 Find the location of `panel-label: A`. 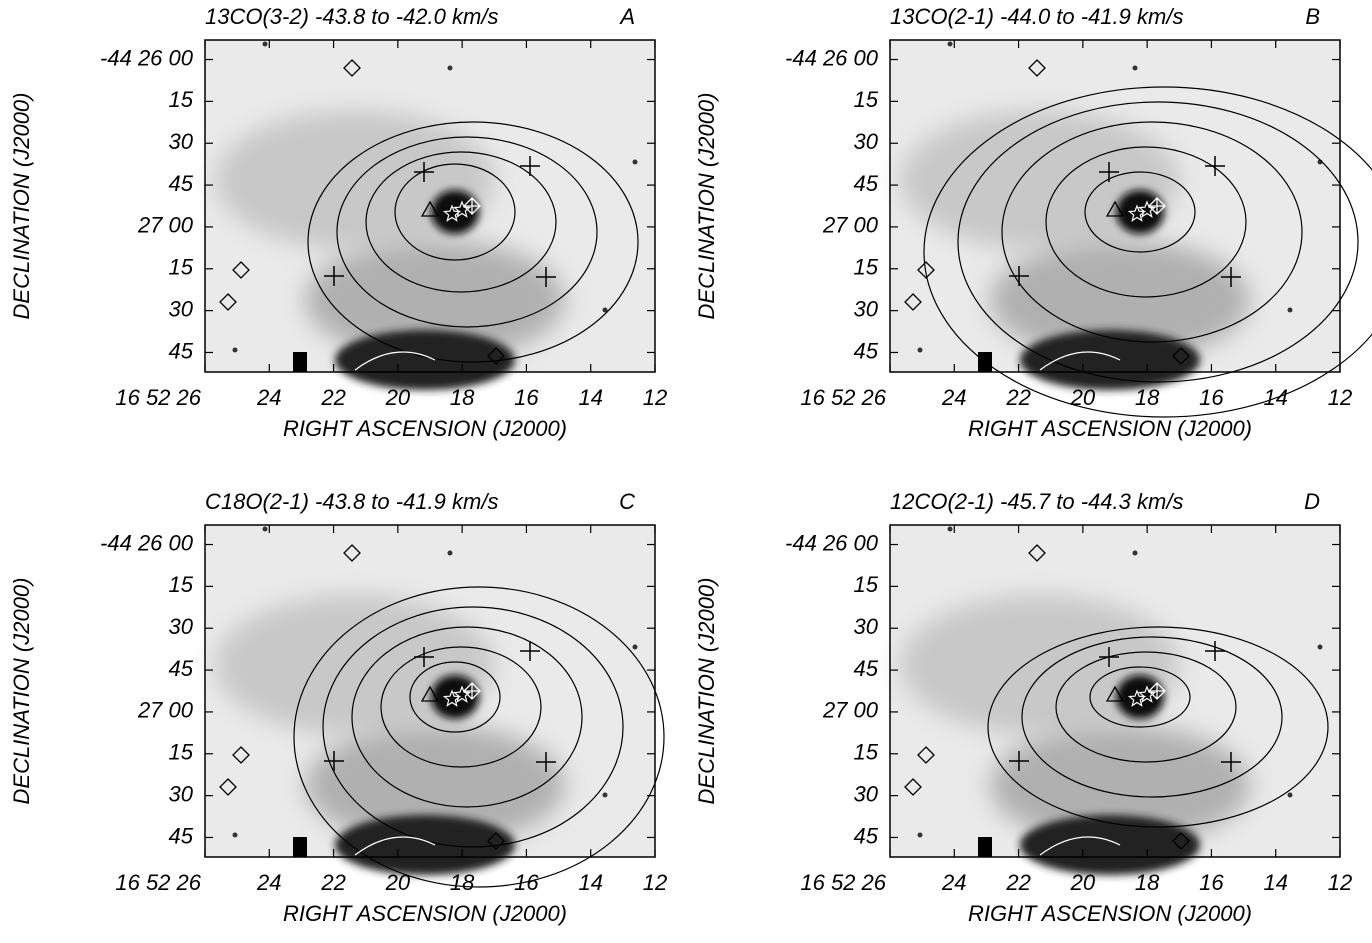

panel-label: A is located at coordinates (626, 16).